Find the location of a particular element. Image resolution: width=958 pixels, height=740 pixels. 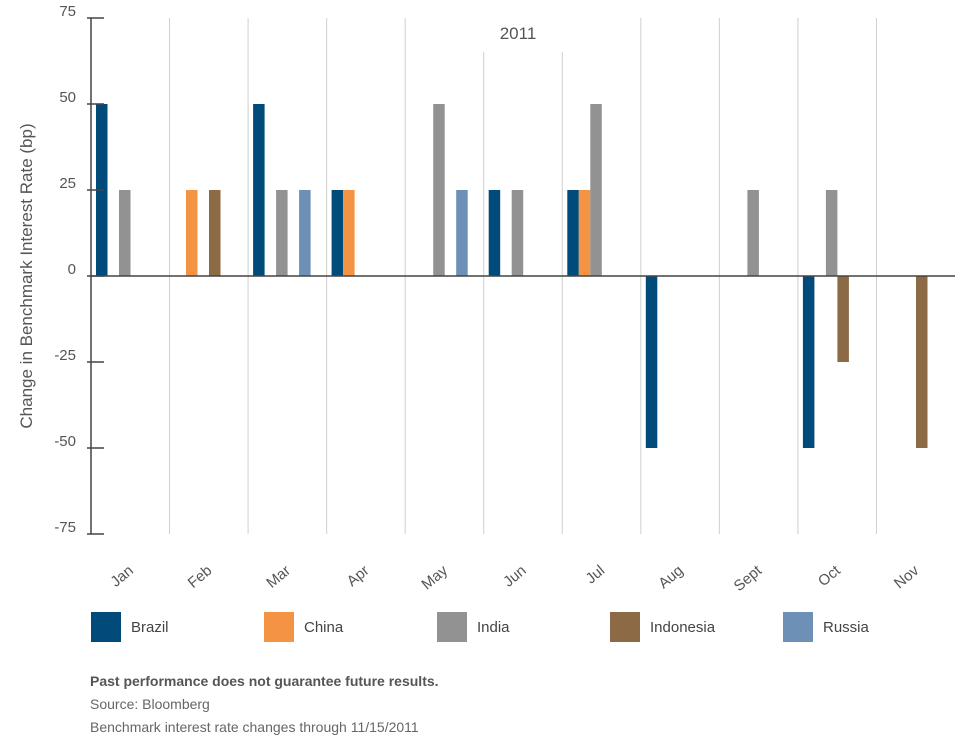

bar-india-sept is located at coordinates (753, 233).